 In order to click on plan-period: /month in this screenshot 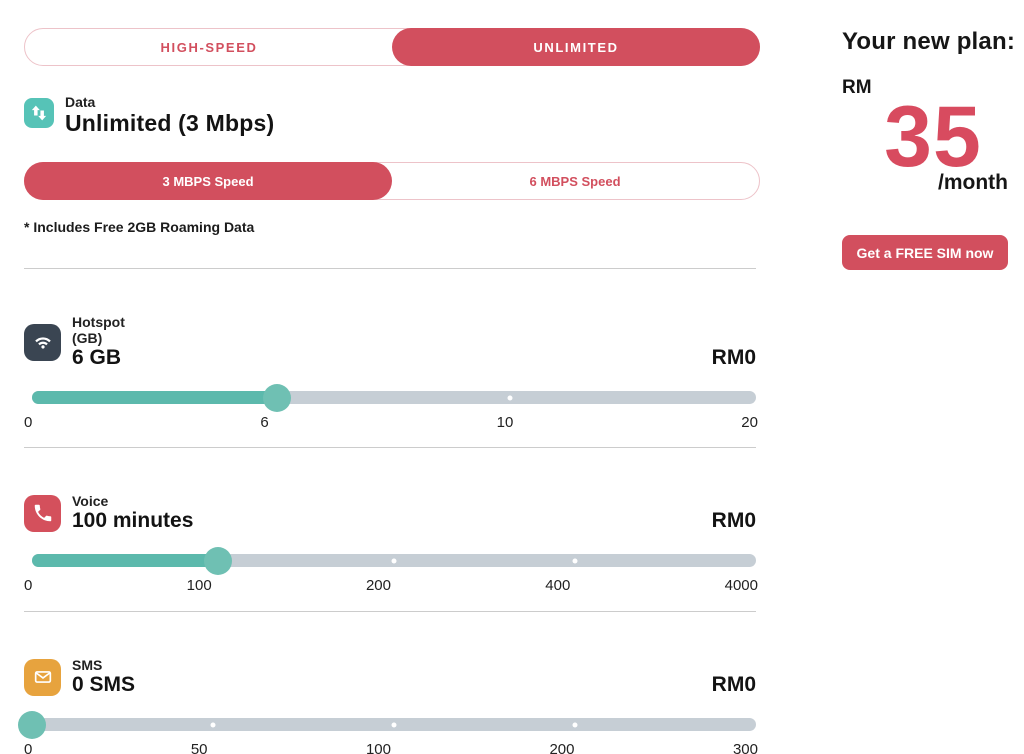, I will do `click(973, 182)`.